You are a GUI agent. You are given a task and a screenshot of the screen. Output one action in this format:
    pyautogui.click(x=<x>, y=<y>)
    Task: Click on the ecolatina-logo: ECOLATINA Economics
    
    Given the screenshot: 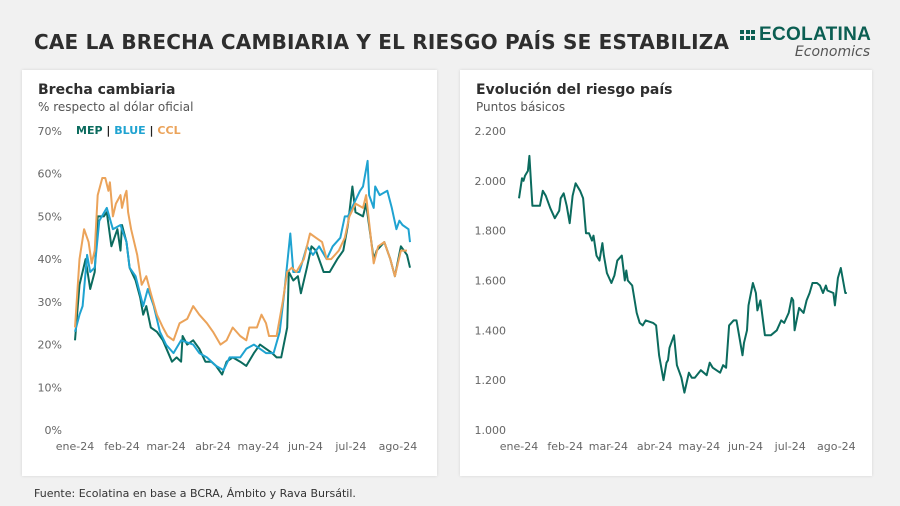 What is the action you would take?
    pyautogui.click(x=810, y=42)
    